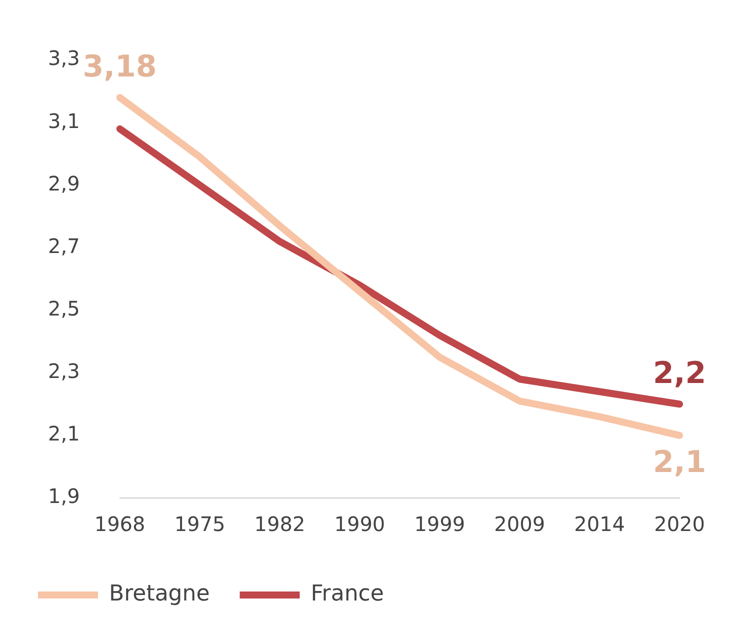 The height and width of the screenshot is (624, 729). Describe the element at coordinates (64, 246) in the screenshot. I see `y-tick-label: 2,7` at that location.